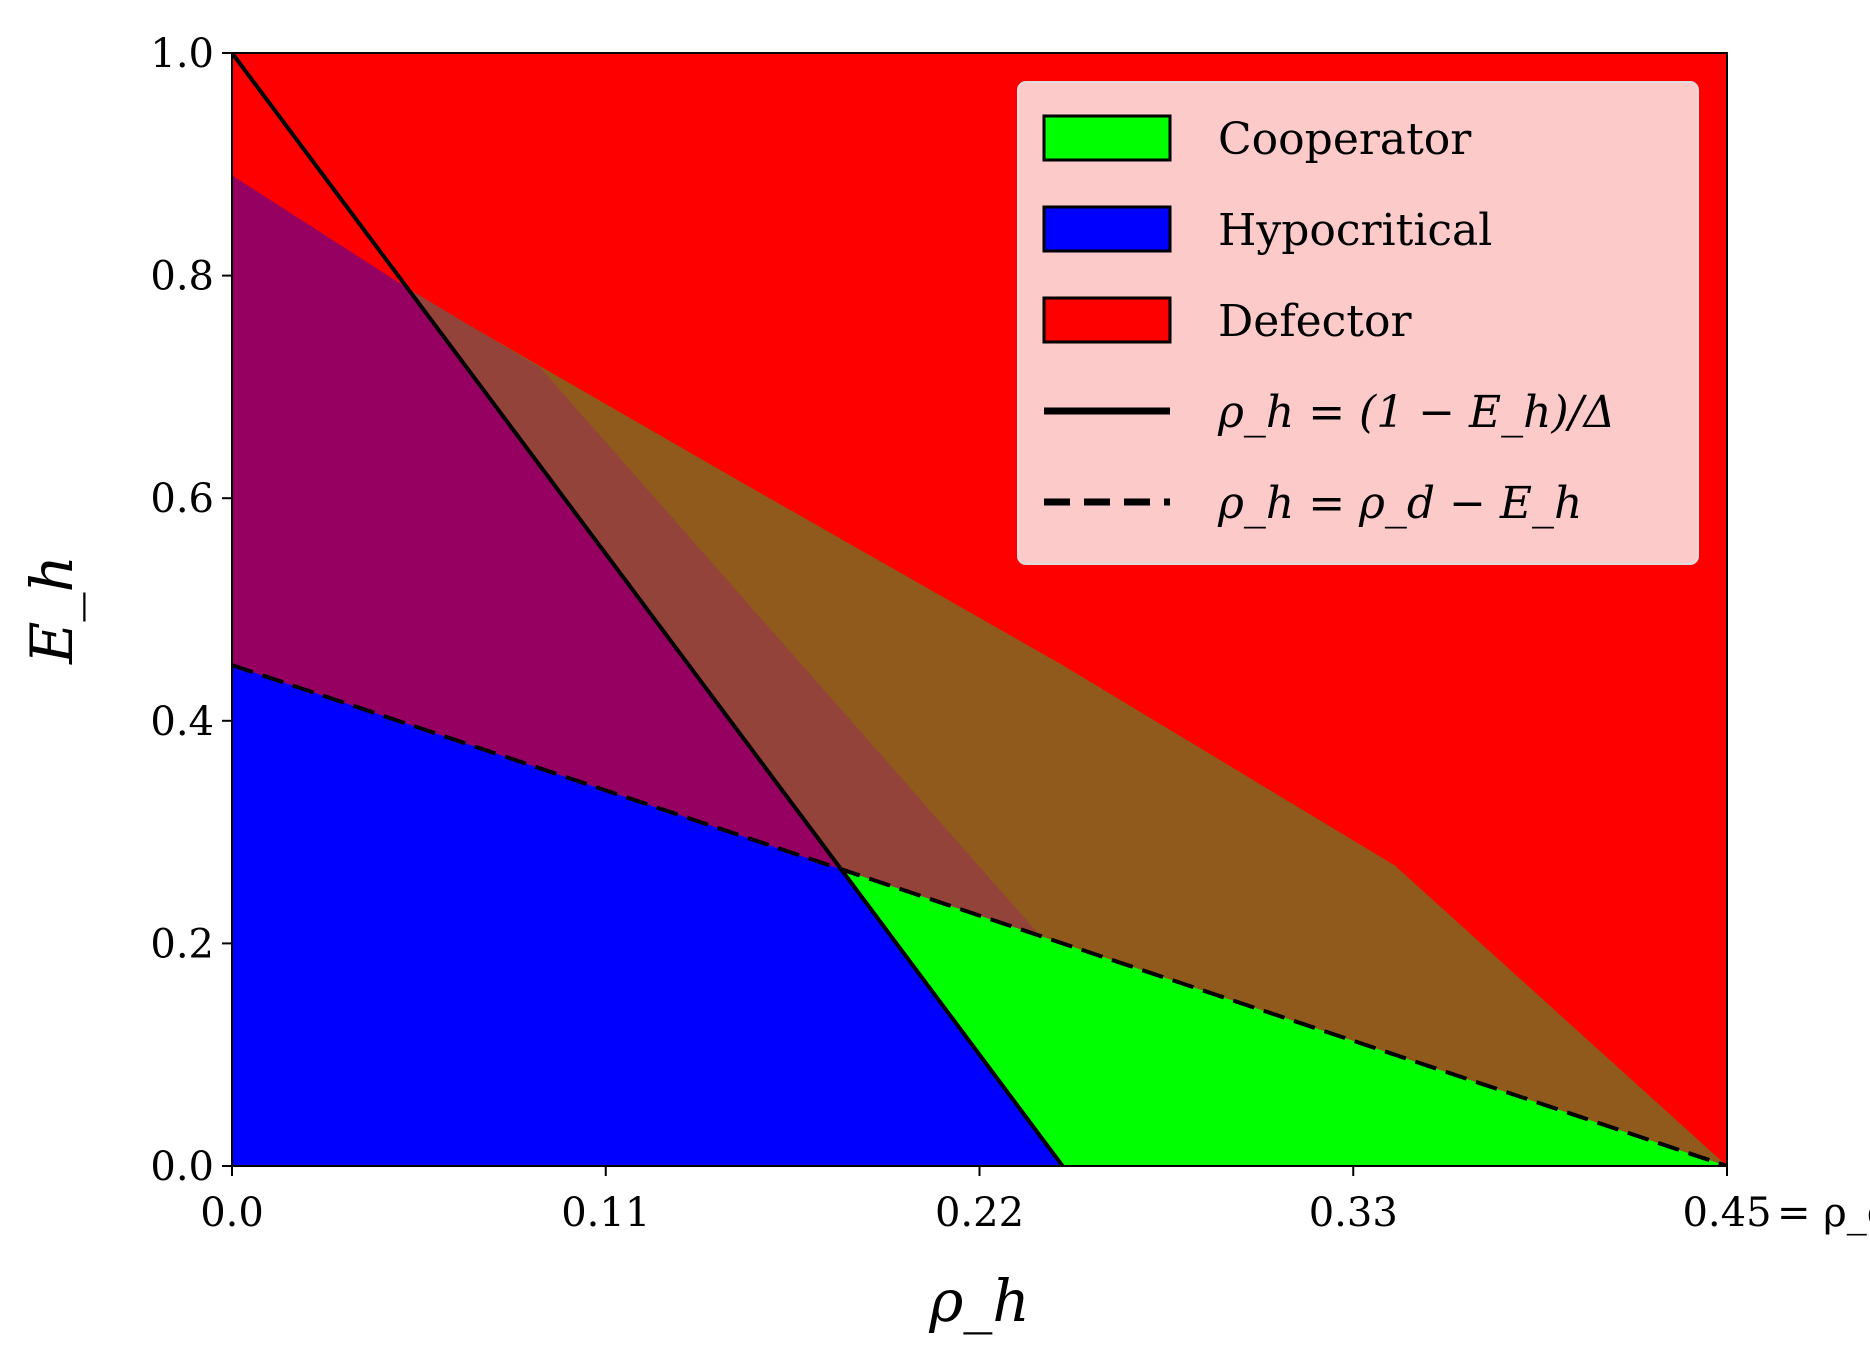 The height and width of the screenshot is (1371, 1870). Describe the element at coordinates (1416, 412) in the screenshot. I see `legend-label: ρ_h = (1 − E_h)/Δ` at that location.